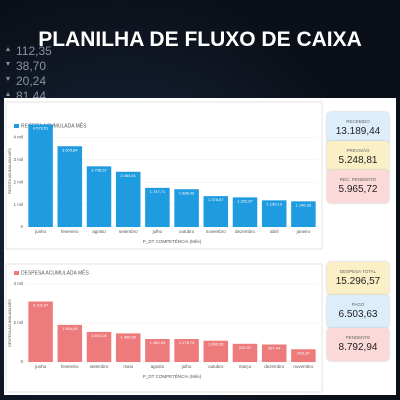 The height and width of the screenshot is (400, 400). What do you see at coordinates (41, 305) in the screenshot?
I see `value-label: 3.102,97` at bounding box center [41, 305].